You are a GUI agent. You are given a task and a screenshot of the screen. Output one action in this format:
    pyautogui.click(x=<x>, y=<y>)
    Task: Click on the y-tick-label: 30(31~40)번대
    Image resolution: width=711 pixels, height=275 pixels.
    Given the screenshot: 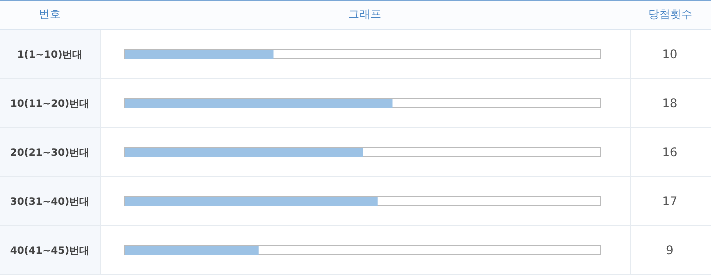 What is the action you would take?
    pyautogui.click(x=50, y=202)
    